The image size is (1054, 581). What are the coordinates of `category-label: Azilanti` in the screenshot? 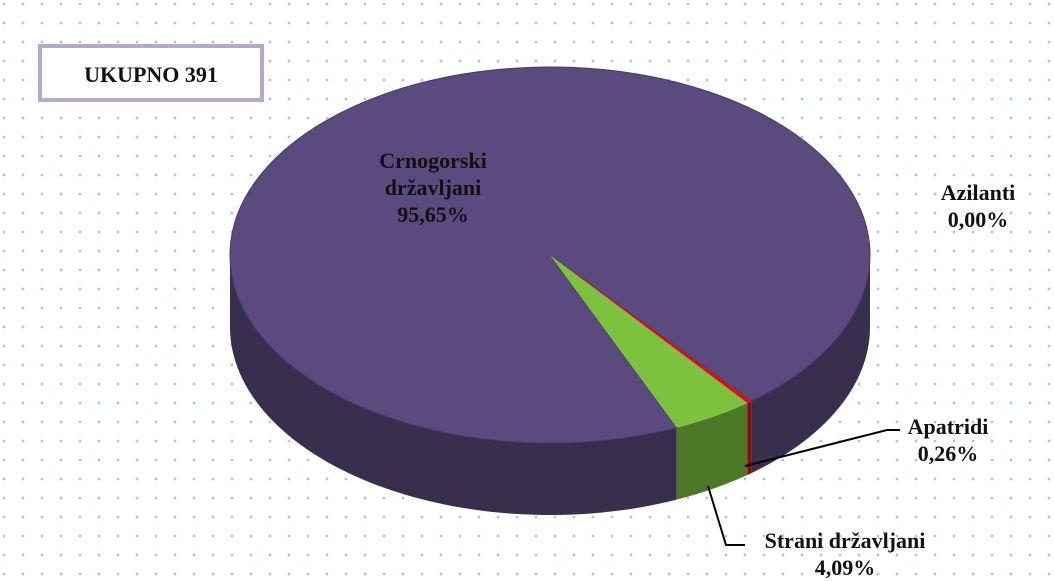 It's located at (978, 192).